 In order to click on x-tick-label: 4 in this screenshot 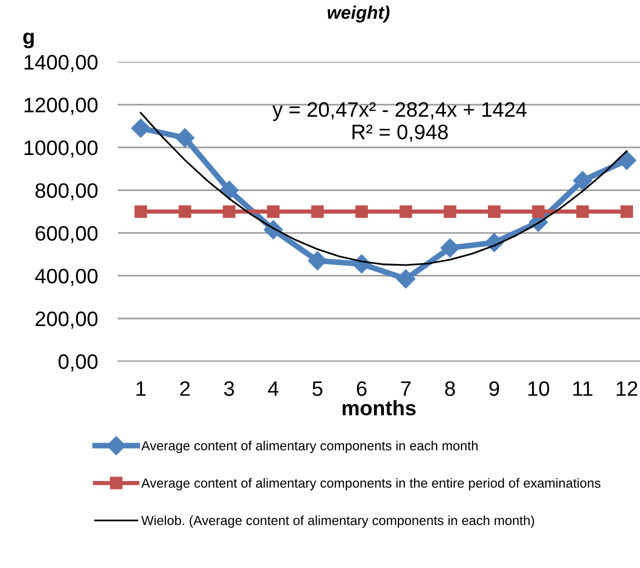, I will do `click(273, 388)`.